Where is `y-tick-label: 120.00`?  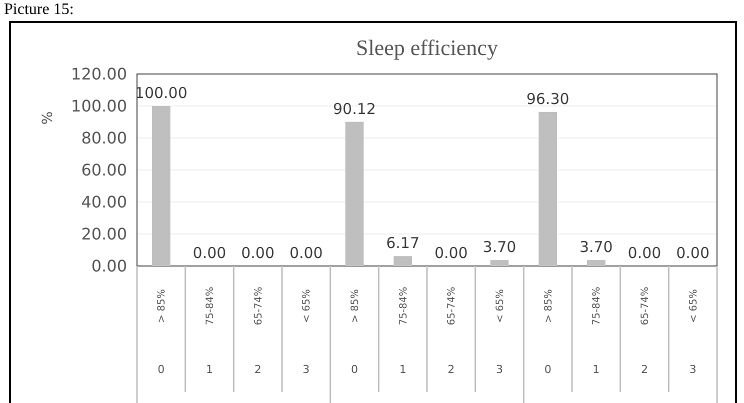
y-tick-label: 120.00 is located at coordinates (99, 74).